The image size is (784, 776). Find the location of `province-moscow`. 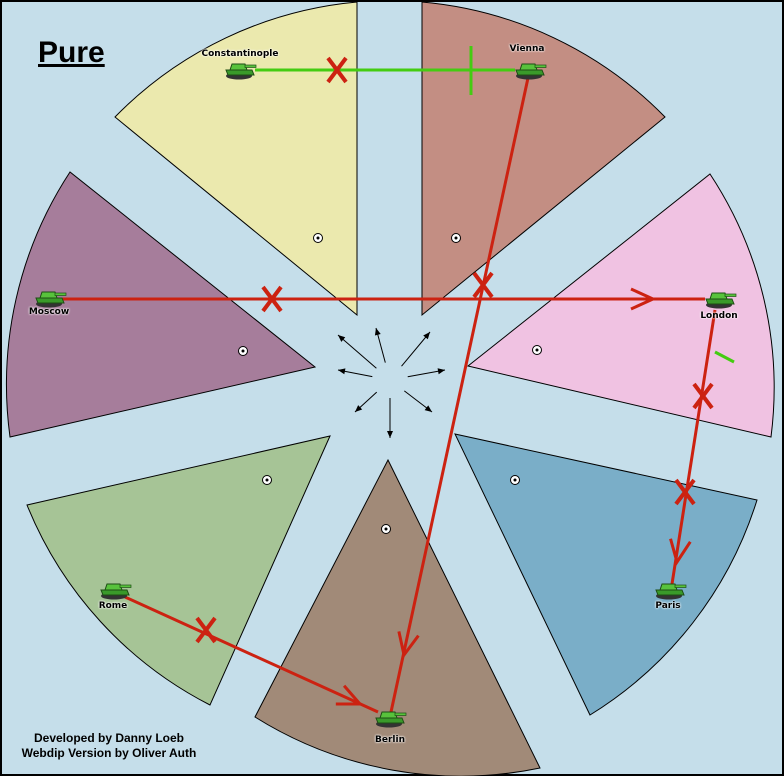

province-moscow is located at coordinates (161, 304).